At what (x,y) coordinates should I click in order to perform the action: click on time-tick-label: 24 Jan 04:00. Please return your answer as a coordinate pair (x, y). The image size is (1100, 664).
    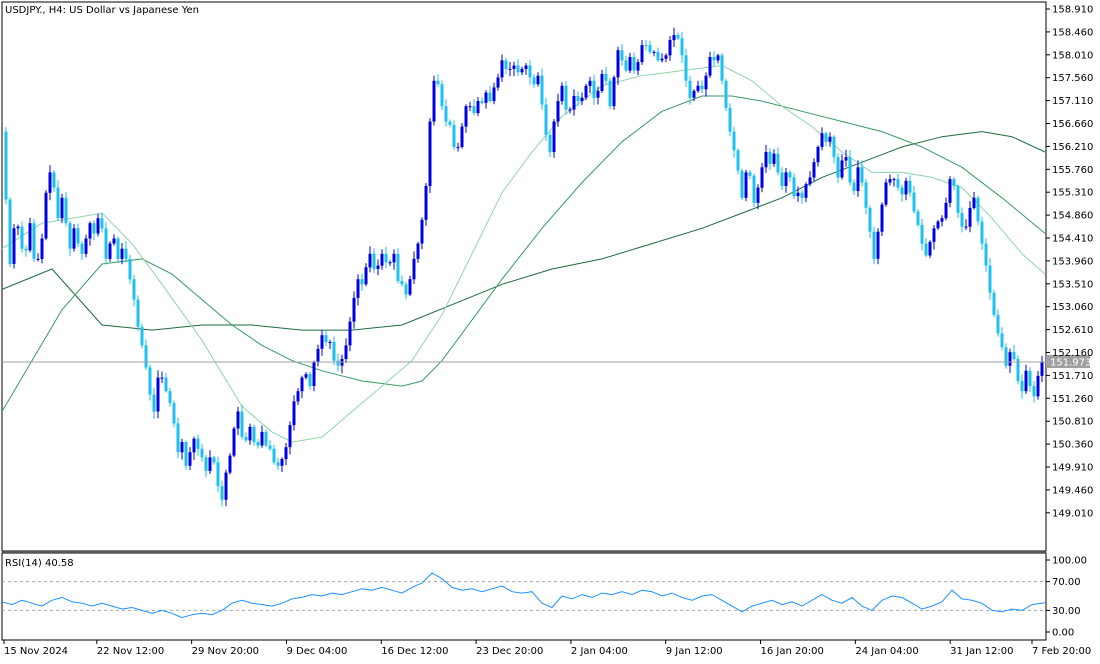
    Looking at the image, I should click on (886, 651).